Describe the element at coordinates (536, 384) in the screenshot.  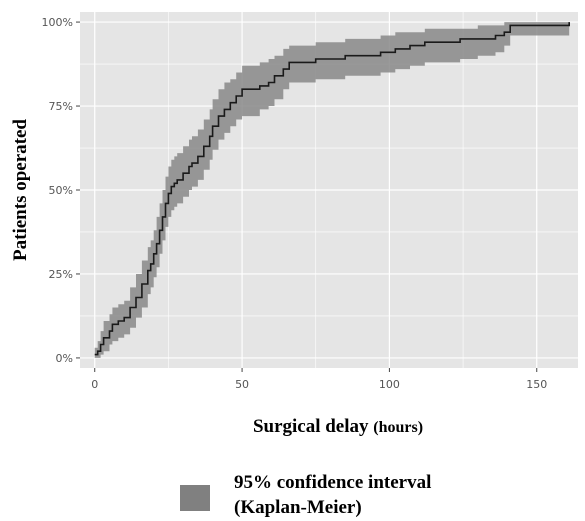
I see `x-tick-label: 150` at that location.